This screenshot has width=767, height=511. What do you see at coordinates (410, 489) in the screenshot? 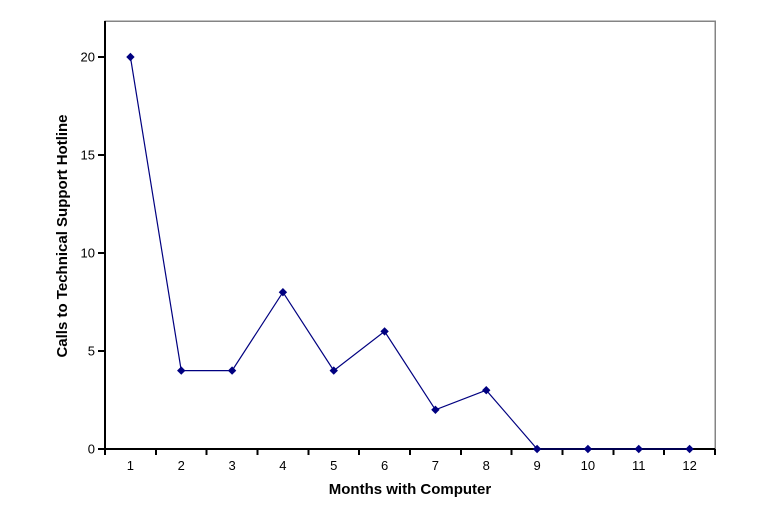
I see `x-axis-title: Months with Computer` at bounding box center [410, 489].